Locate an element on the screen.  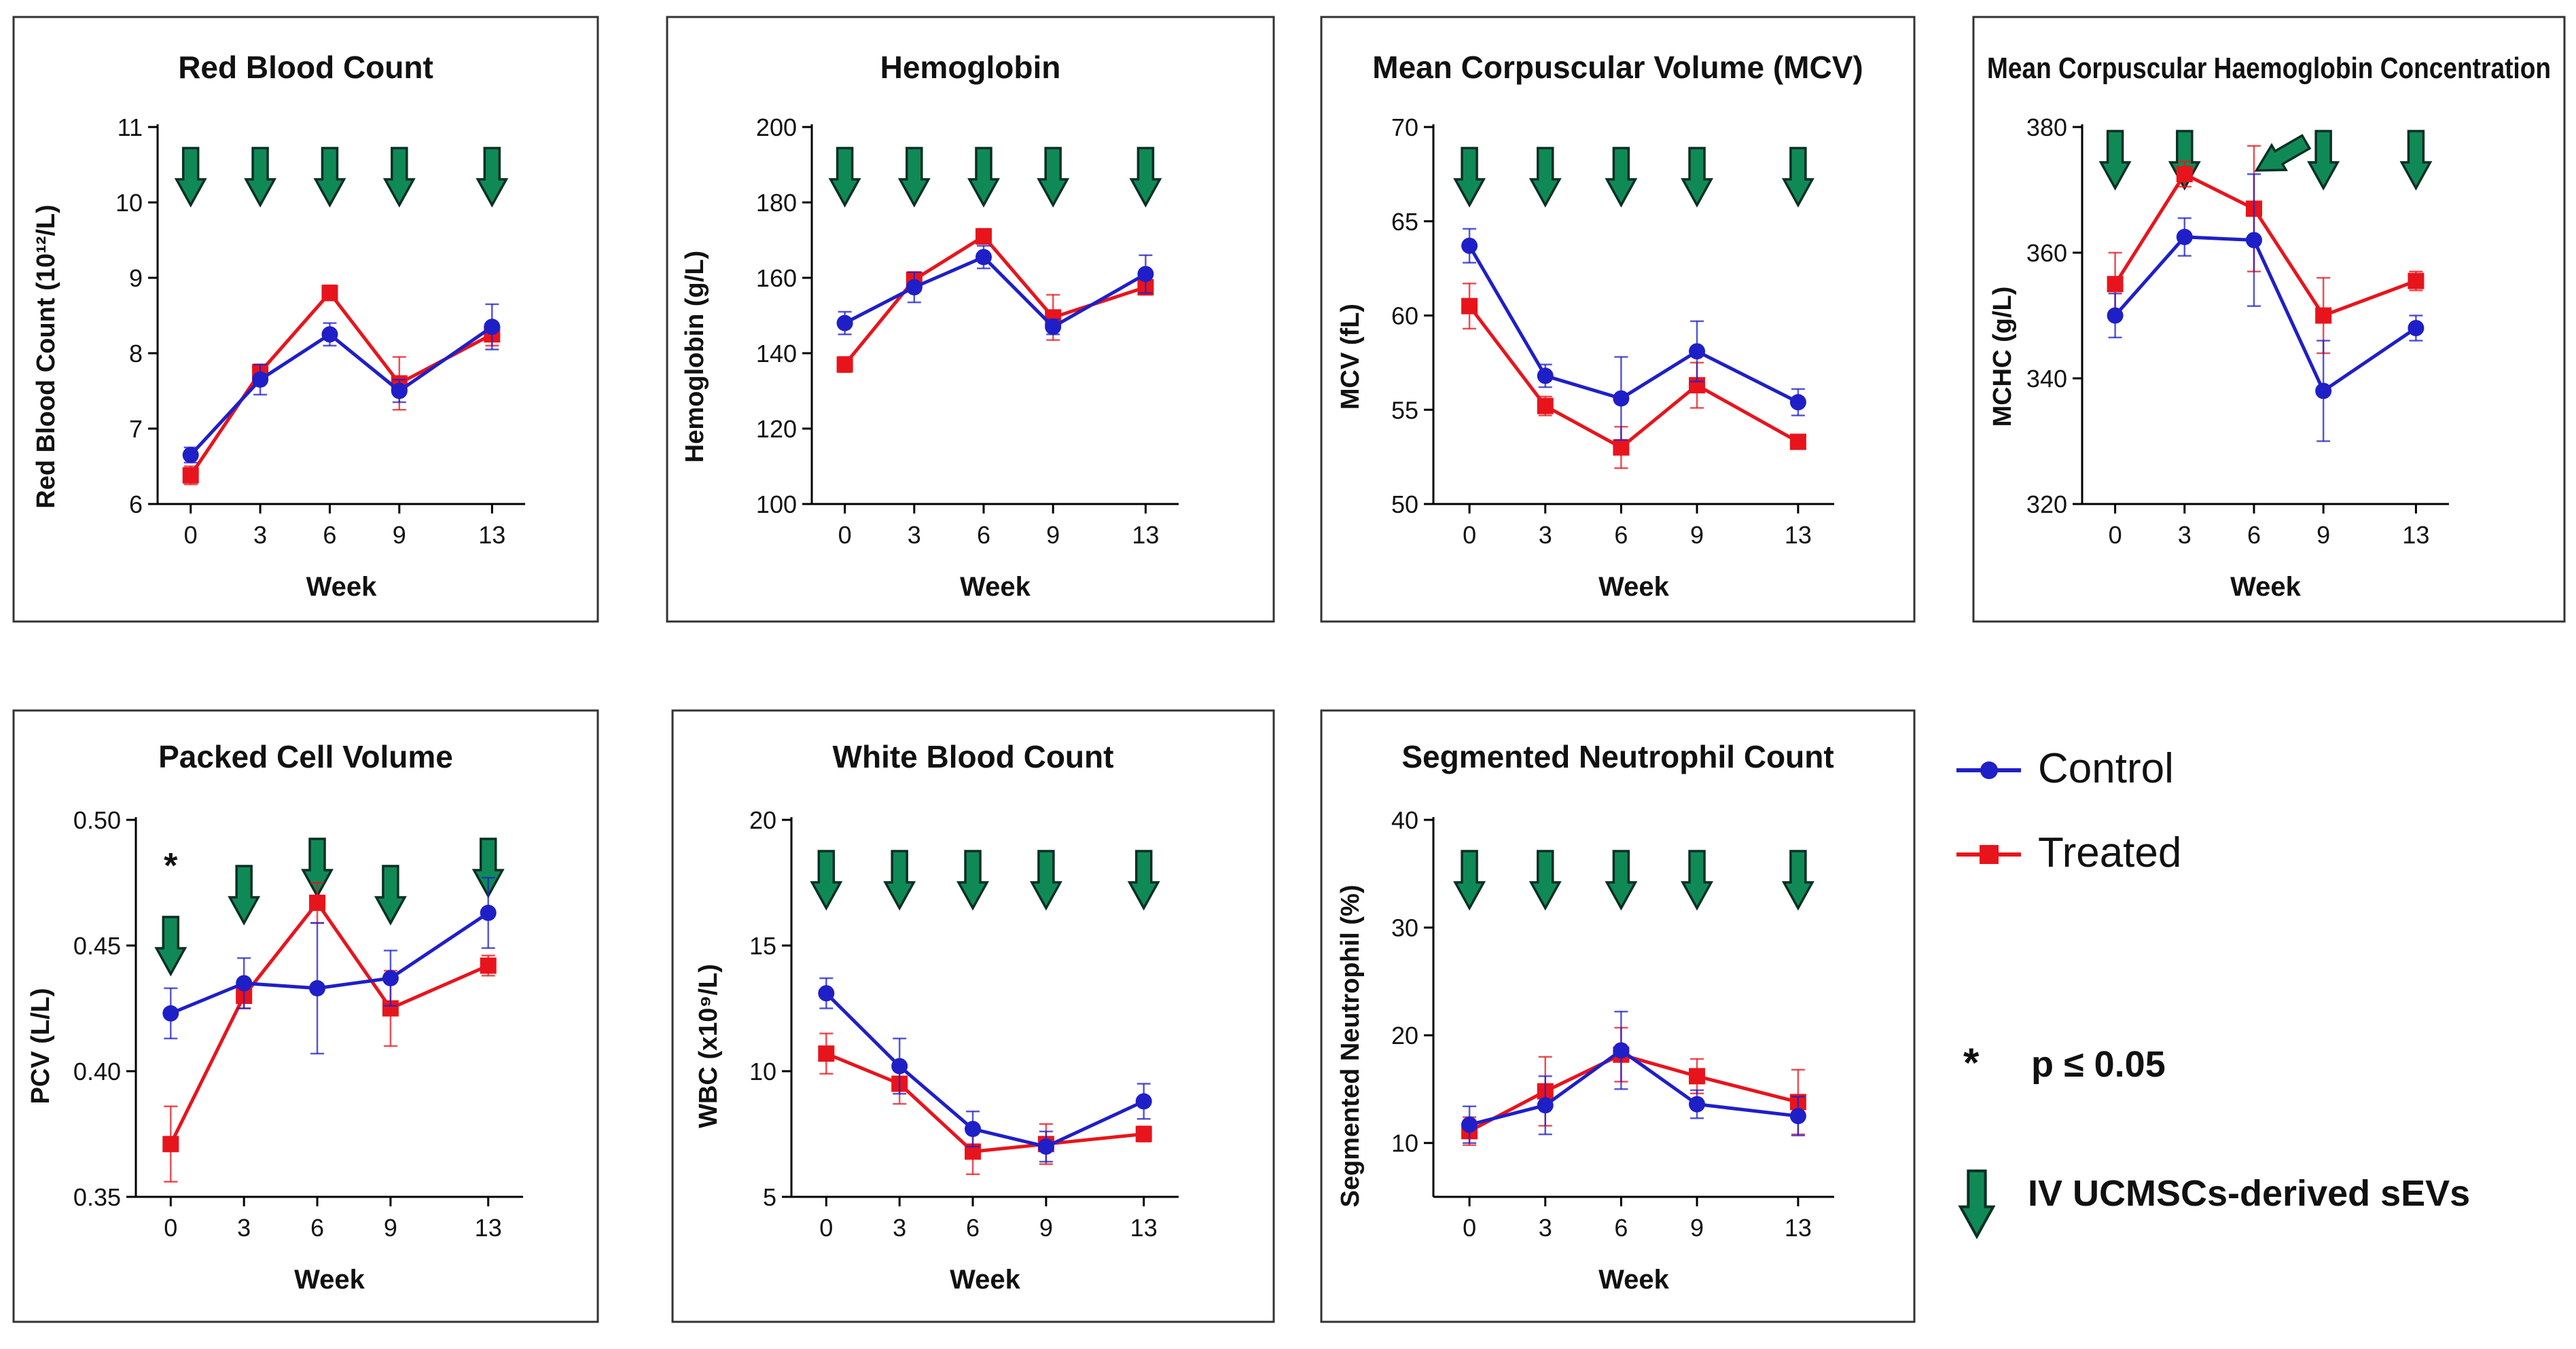
y-tick-label: 0.45 is located at coordinates (97, 946).